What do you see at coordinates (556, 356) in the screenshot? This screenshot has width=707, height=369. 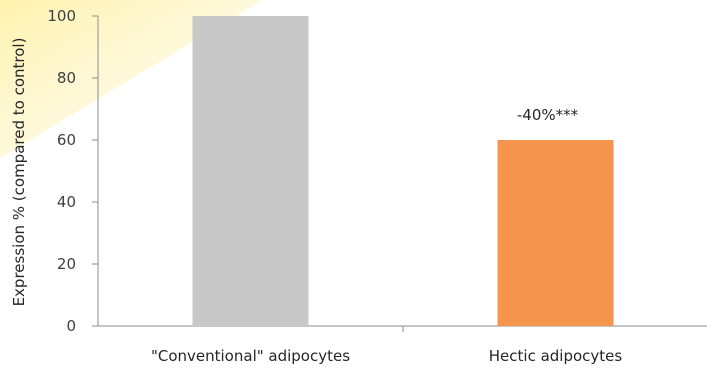 I see `x-category-label: Hectic adipocytes` at bounding box center [556, 356].